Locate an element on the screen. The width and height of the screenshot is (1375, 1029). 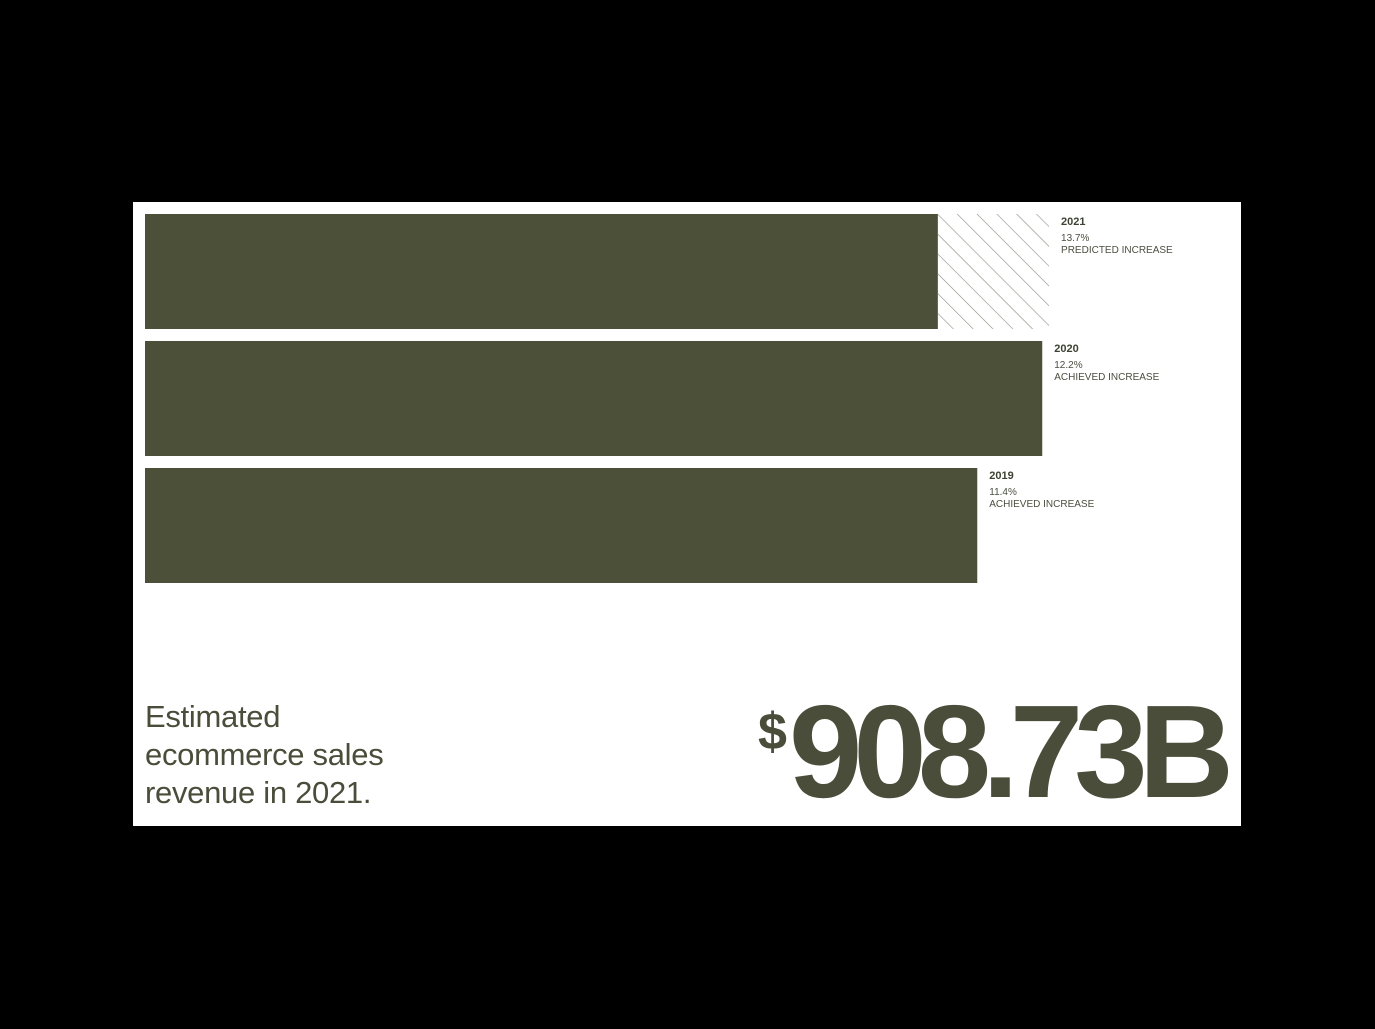
bar-label-desc-2021: PREDICTED INCREASE is located at coordinates (1117, 250).